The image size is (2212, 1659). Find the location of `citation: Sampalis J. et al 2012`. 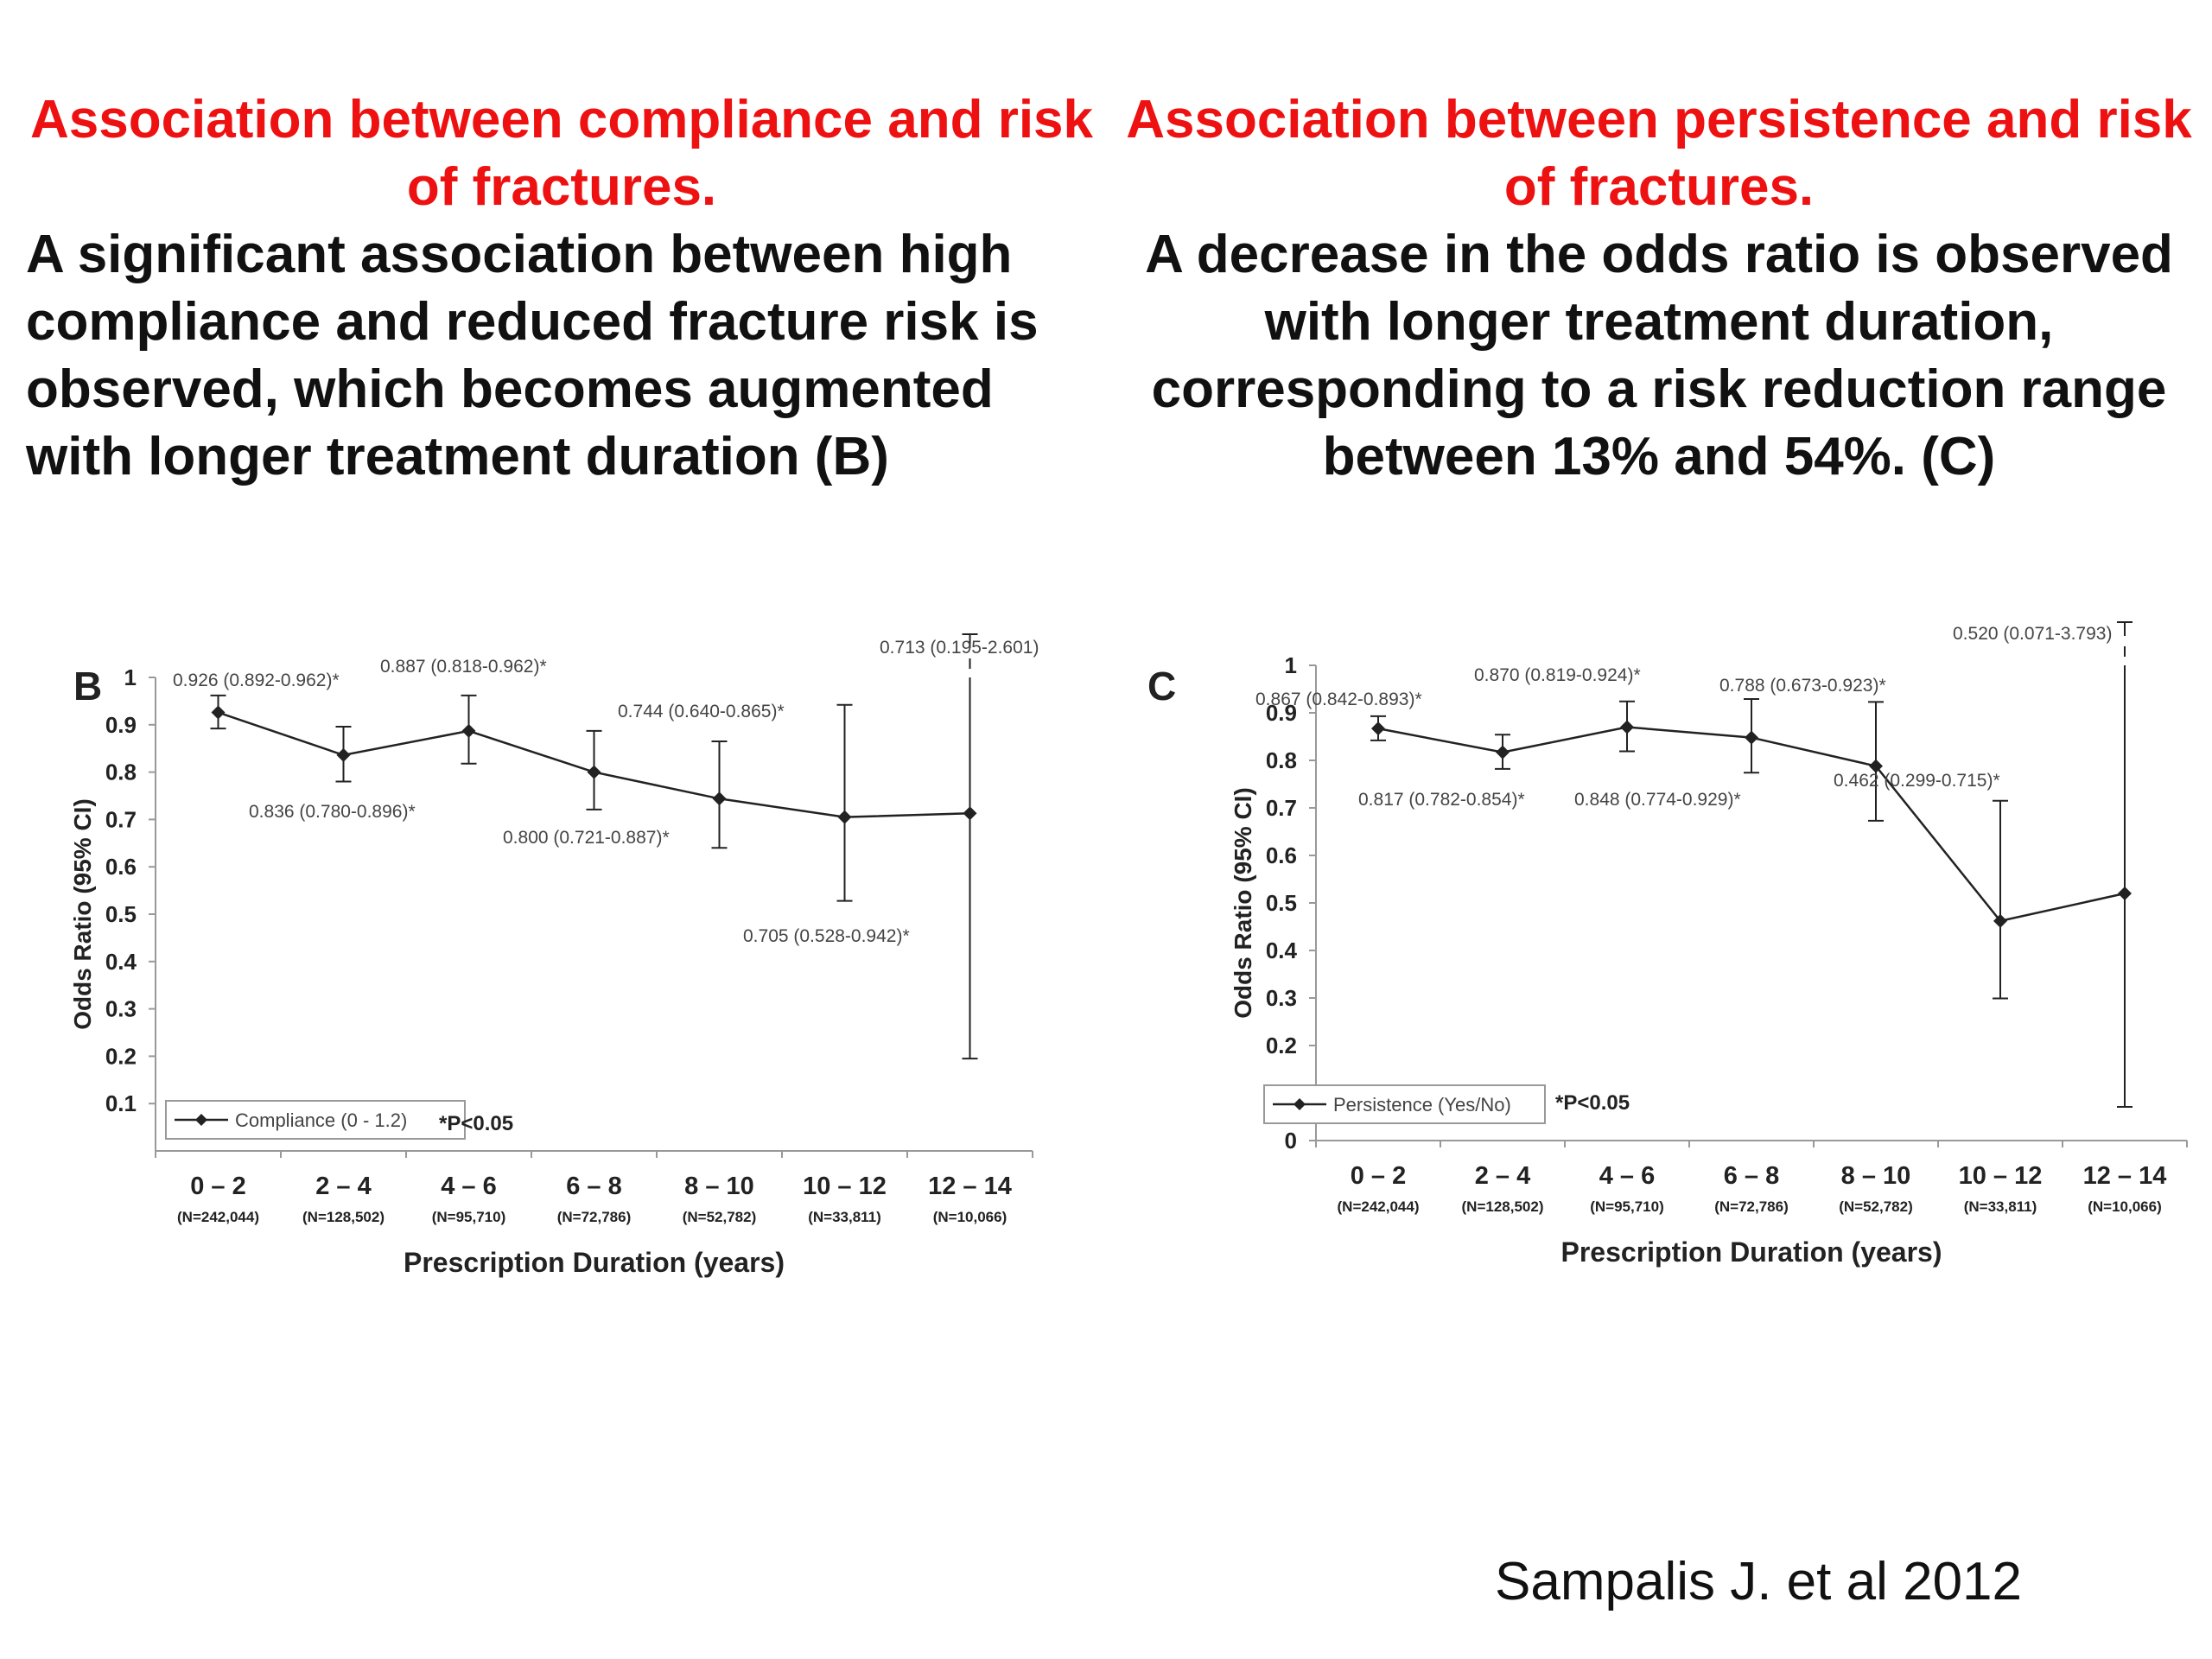

citation: Sampalis J. et al 2012 is located at coordinates (1759, 1581).